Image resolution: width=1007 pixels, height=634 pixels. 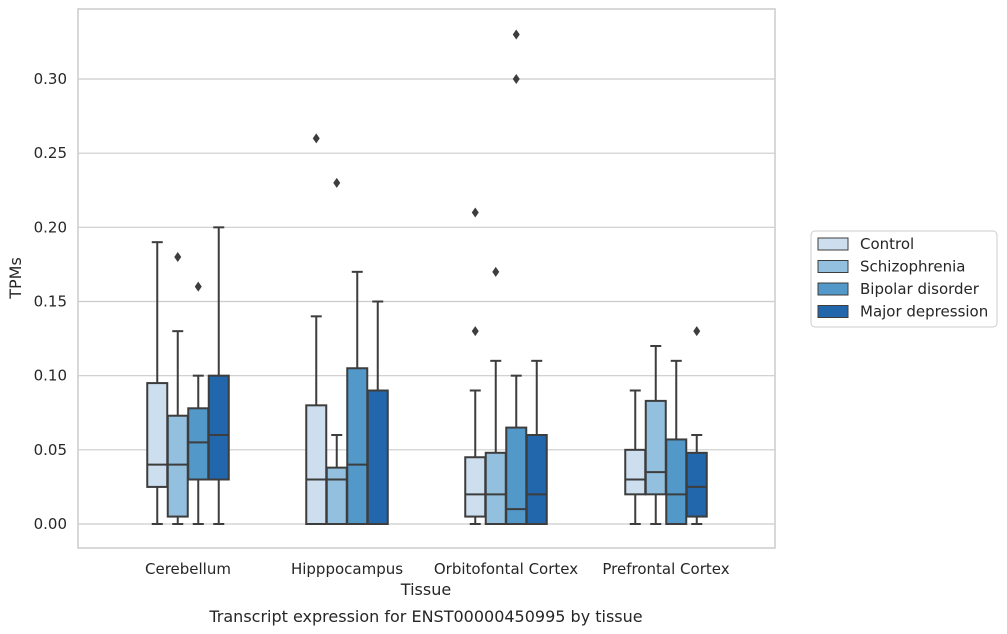 What do you see at coordinates (50, 524) in the screenshot?
I see `y-tick-label: 0.00` at bounding box center [50, 524].